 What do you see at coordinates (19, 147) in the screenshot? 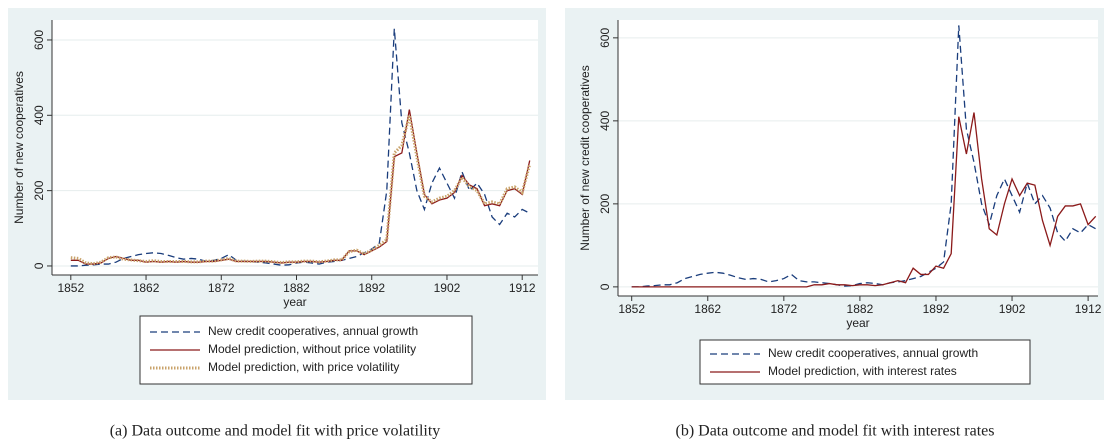
I see `y-axis-label: Number of new cooperatives` at bounding box center [19, 147].